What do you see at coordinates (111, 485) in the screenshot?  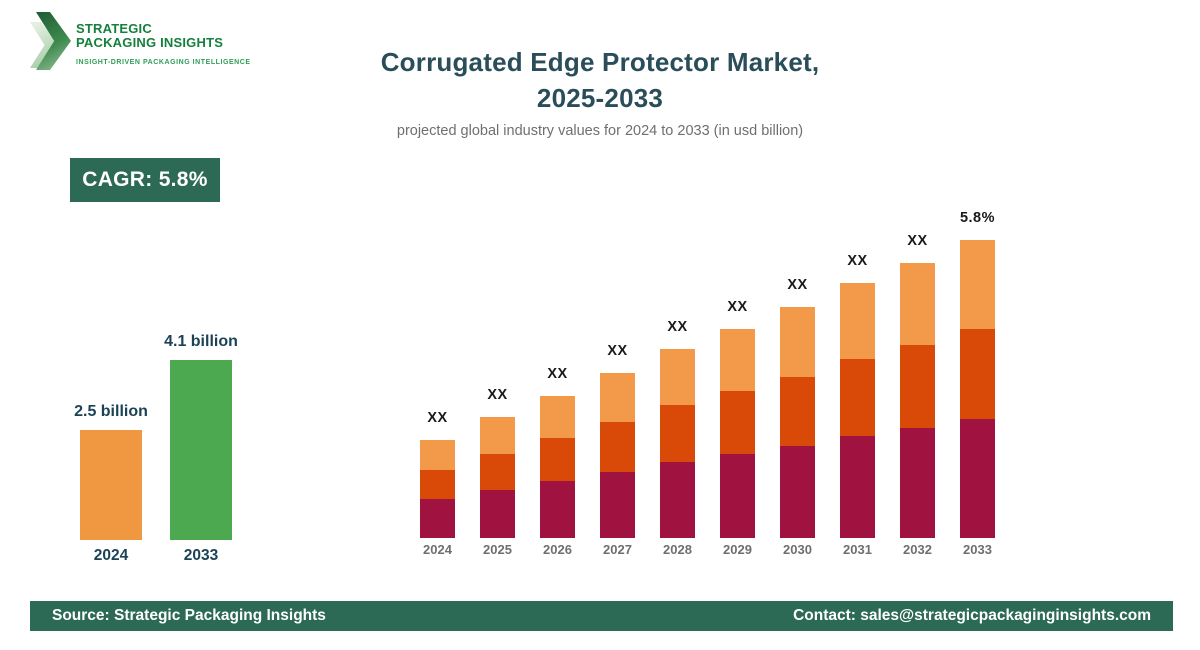 I see `summary-bar-2024` at bounding box center [111, 485].